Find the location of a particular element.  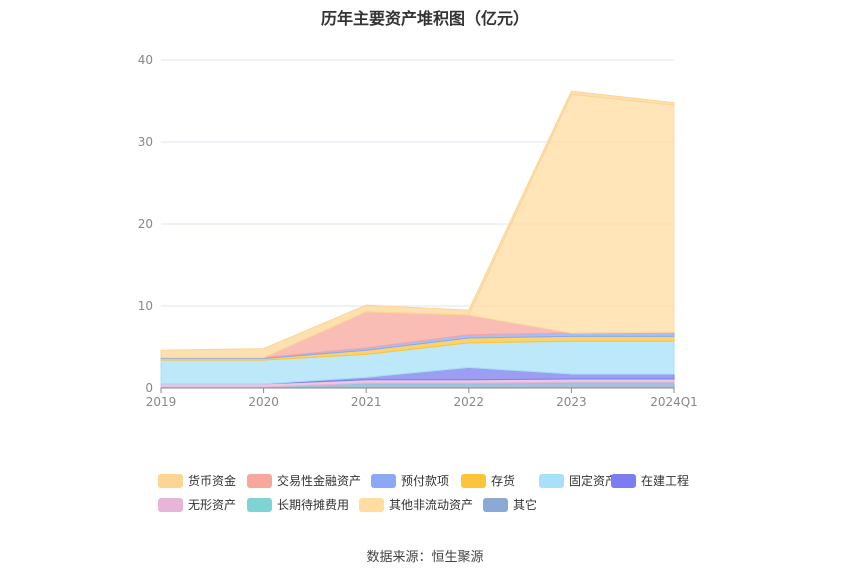

y-tick-label: 40 is located at coordinates (145, 60).